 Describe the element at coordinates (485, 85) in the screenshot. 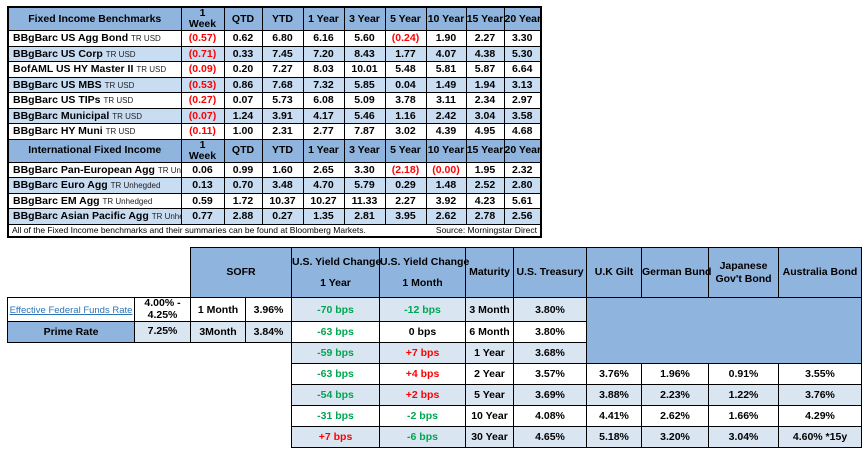

I see `return-cell: 1.94` at that location.